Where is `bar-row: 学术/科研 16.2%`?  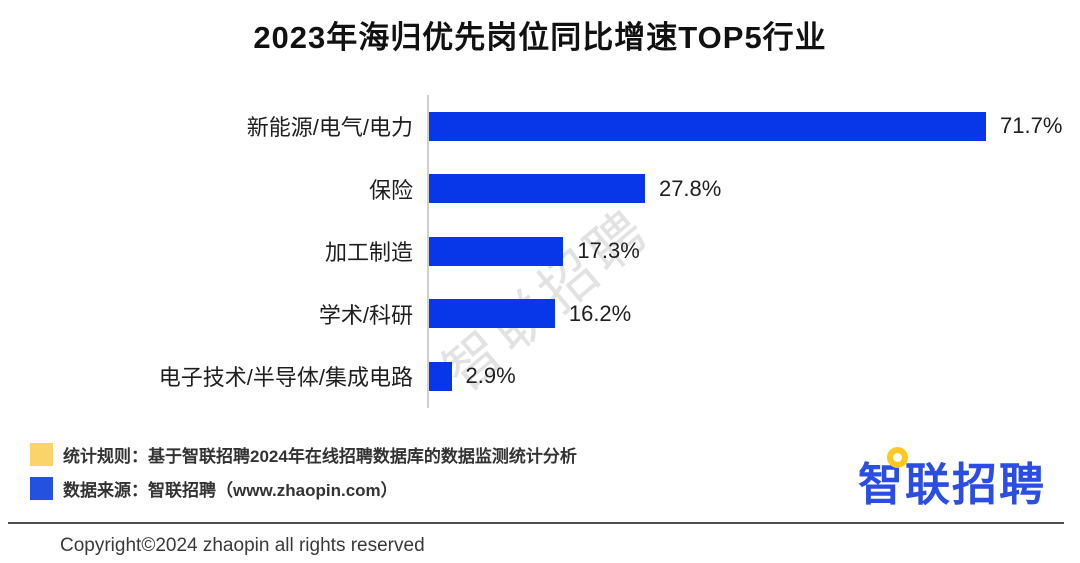
bar-row: 学术/科研 16.2% is located at coordinates (540, 314).